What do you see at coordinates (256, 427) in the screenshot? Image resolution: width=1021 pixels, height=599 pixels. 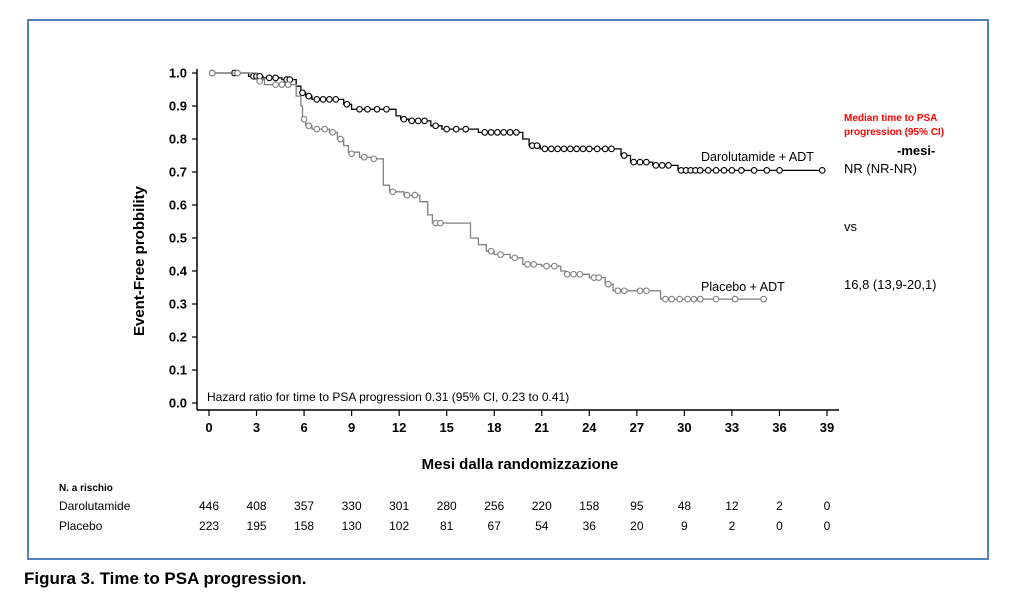 I see `x-tick-label: 3` at bounding box center [256, 427].